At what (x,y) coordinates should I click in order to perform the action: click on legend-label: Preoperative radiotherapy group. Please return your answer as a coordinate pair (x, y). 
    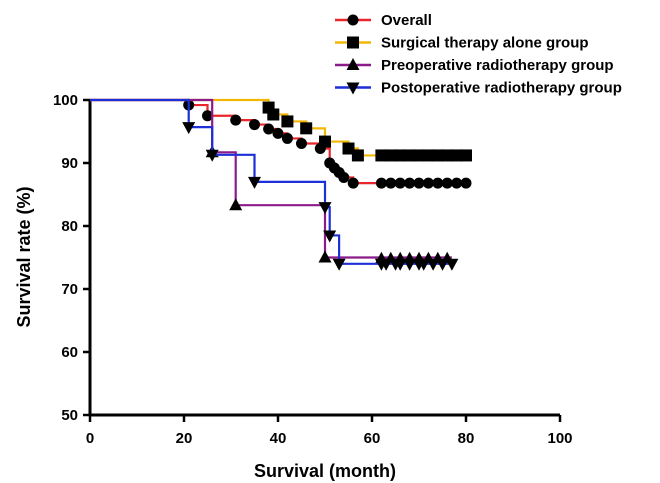
    Looking at the image, I should click on (497, 65).